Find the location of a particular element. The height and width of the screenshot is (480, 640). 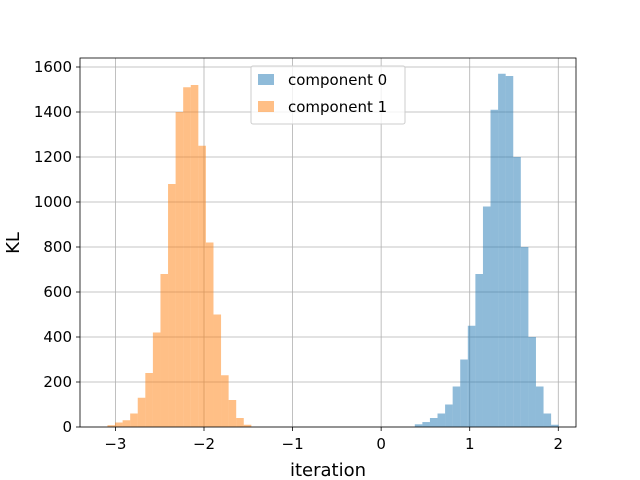

y-axis-label: KL is located at coordinates (13, 243).